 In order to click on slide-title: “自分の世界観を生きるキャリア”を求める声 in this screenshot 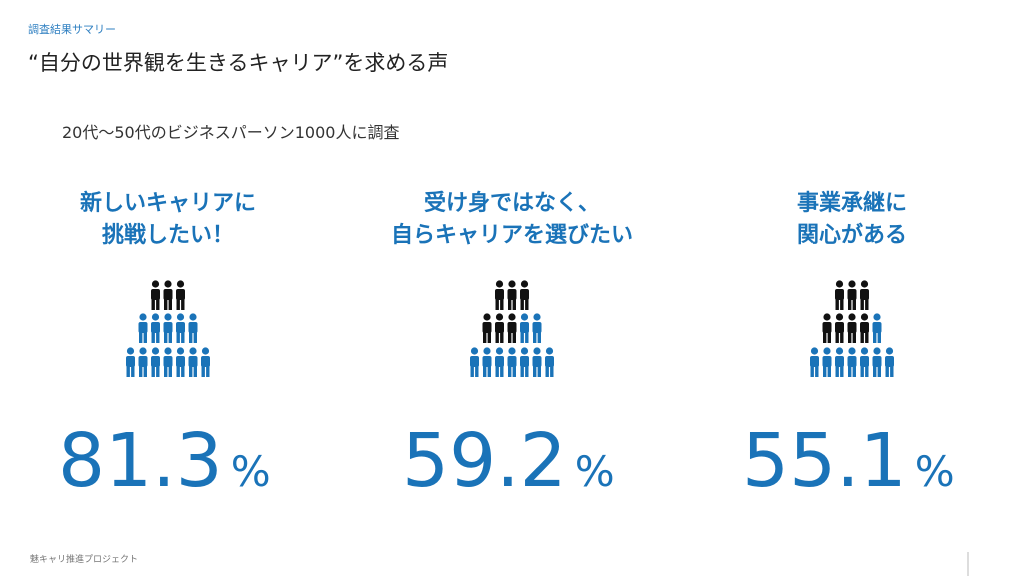, I will do `click(238, 63)`.